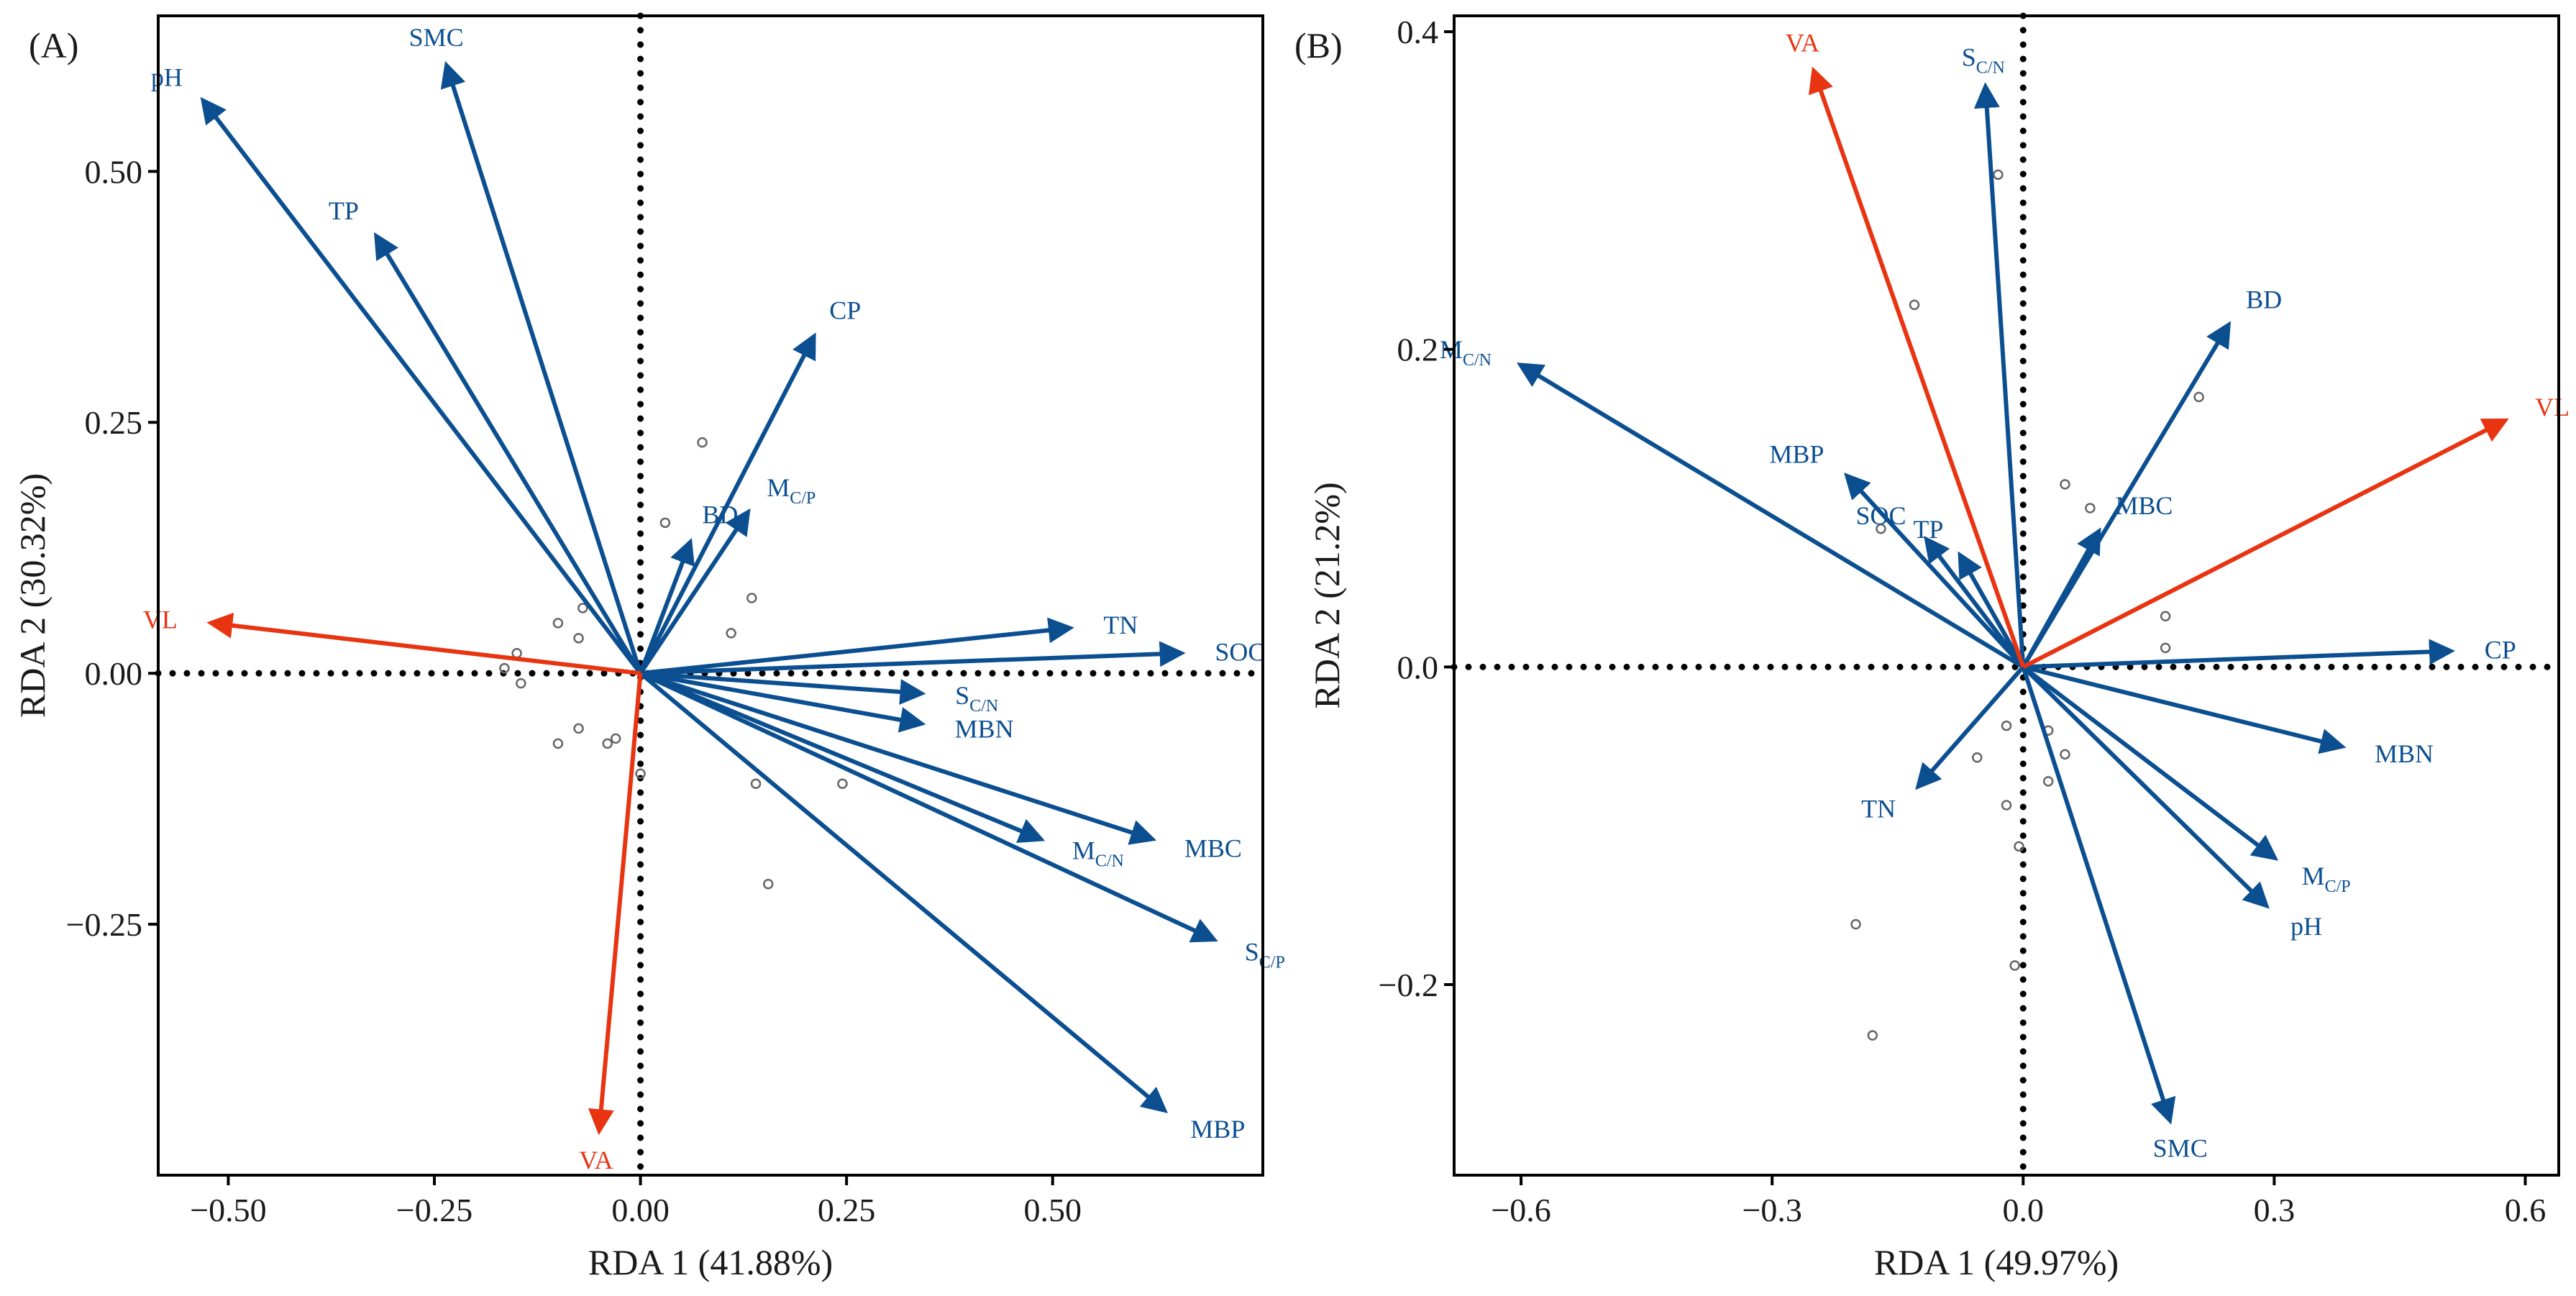 The height and width of the screenshot is (1296, 2576). What do you see at coordinates (114, 422) in the screenshot?
I see `panel-a-y-tick-label: 0.25` at bounding box center [114, 422].